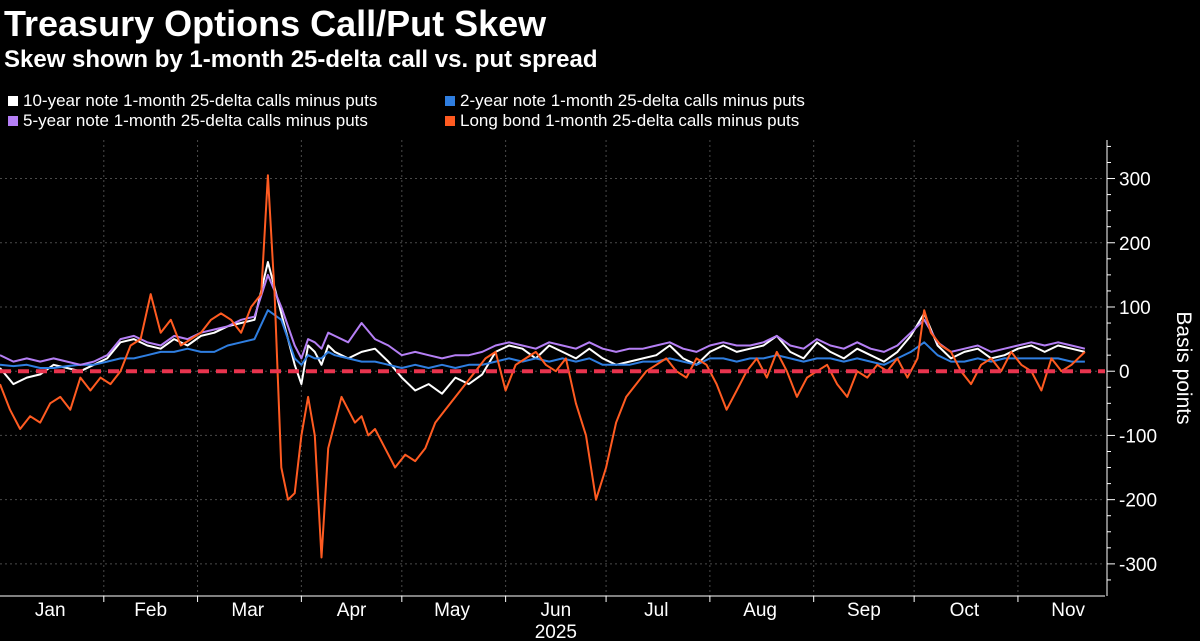  Describe the element at coordinates (1183, 367) in the screenshot. I see `y-axis-title: Basis points` at that location.